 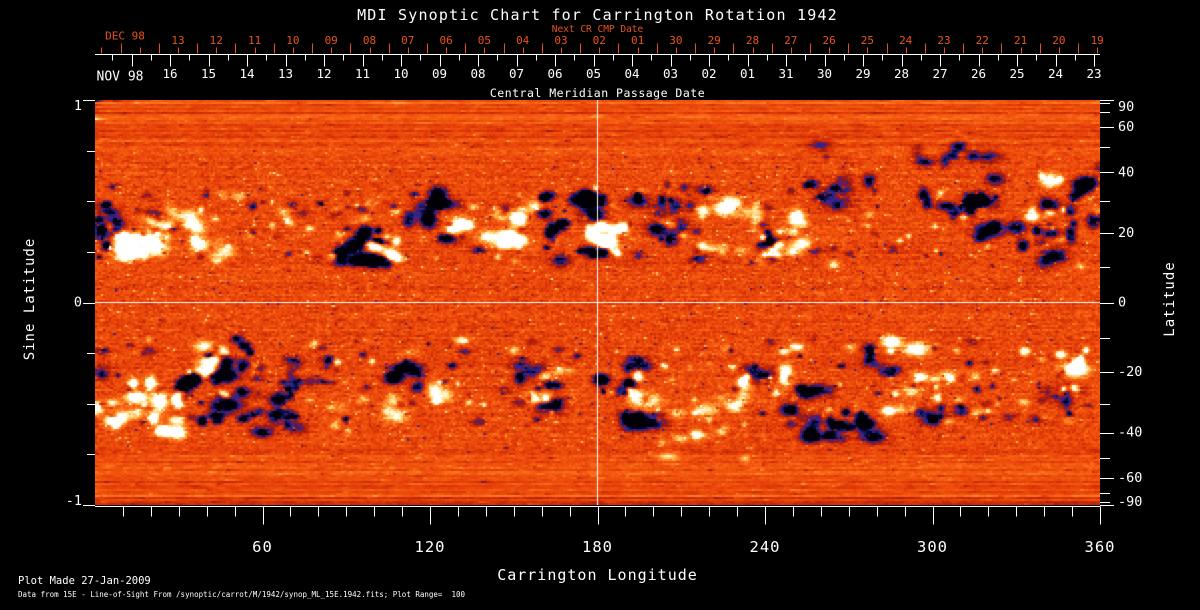 I want to click on next-cr-cmp-date-label: Next CR CMP Date, so click(x=597, y=29).